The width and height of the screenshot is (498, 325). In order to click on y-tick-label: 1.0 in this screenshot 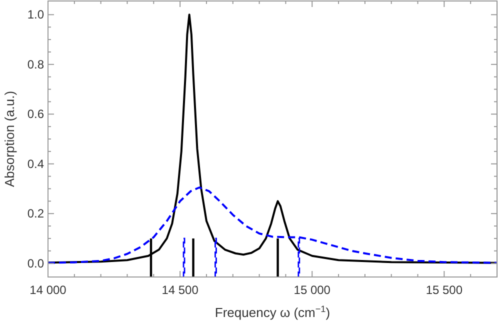, I will do `click(35, 15)`.